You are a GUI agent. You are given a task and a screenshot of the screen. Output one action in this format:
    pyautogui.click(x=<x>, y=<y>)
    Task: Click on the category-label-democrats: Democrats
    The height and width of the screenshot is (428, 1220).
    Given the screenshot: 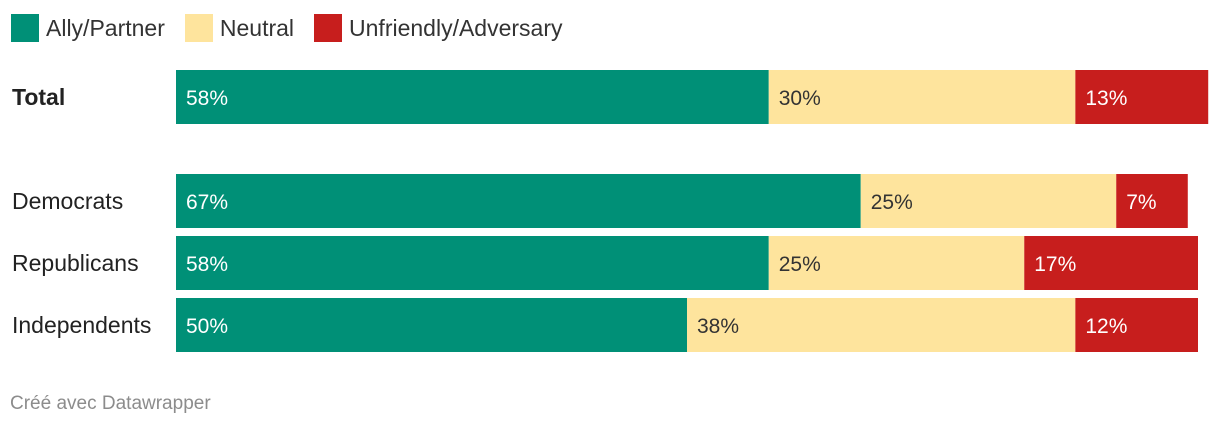 What is the action you would take?
    pyautogui.click(x=67, y=201)
    